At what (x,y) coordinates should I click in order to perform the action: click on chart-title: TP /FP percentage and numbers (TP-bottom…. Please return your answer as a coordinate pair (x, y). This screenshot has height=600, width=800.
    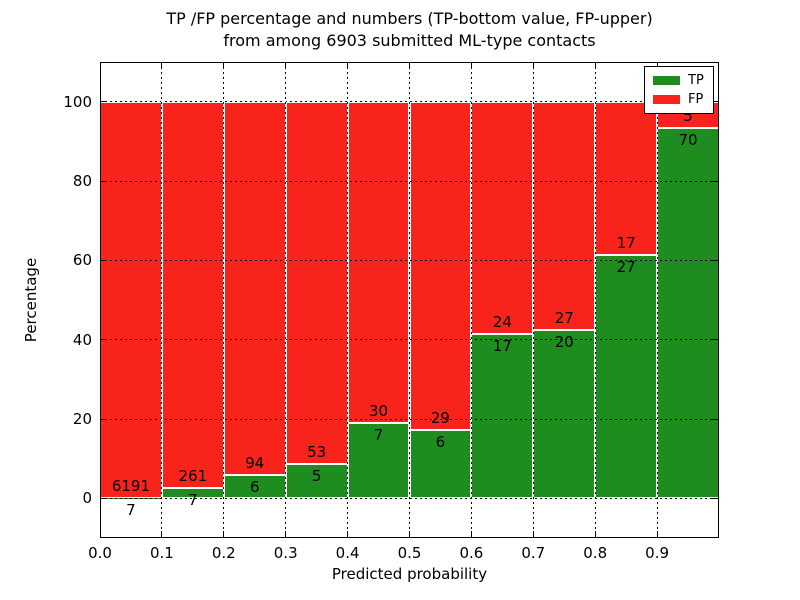
    Looking at the image, I should click on (409, 30).